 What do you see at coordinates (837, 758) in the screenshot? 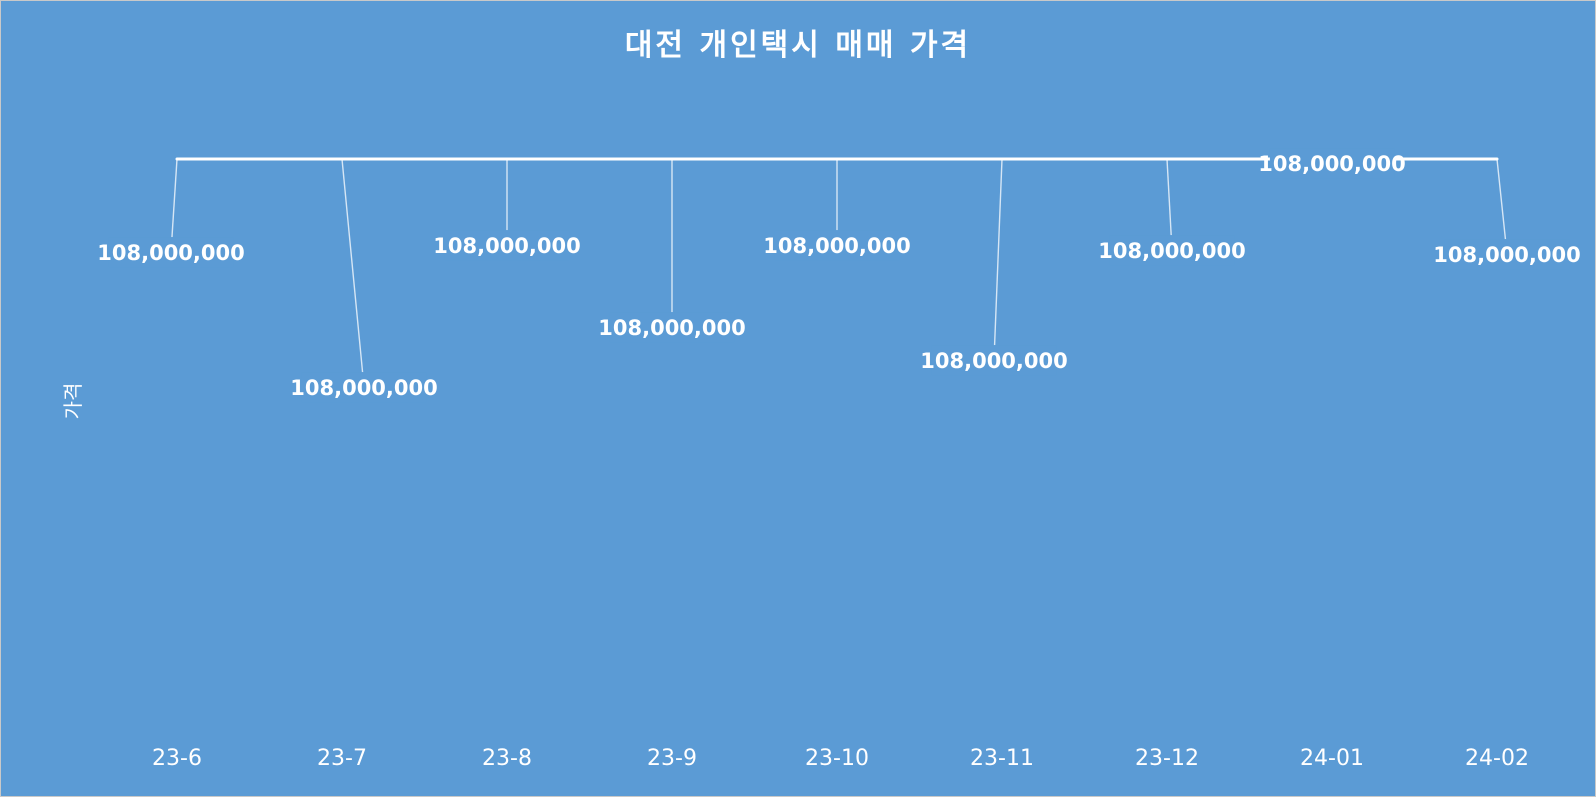
I see `x-tick-label: 23-10` at bounding box center [837, 758].